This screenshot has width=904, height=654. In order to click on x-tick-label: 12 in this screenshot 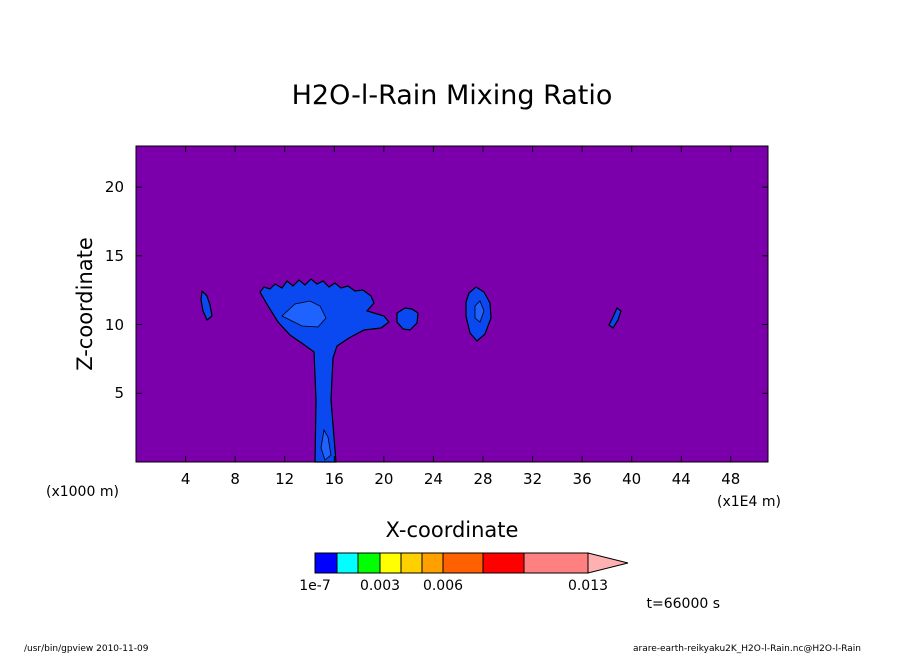, I will do `click(284, 479)`.